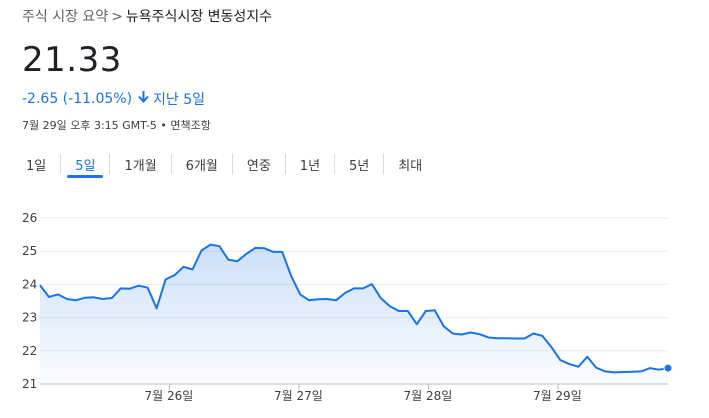  I want to click on y-tick-label: 24, so click(29, 284).